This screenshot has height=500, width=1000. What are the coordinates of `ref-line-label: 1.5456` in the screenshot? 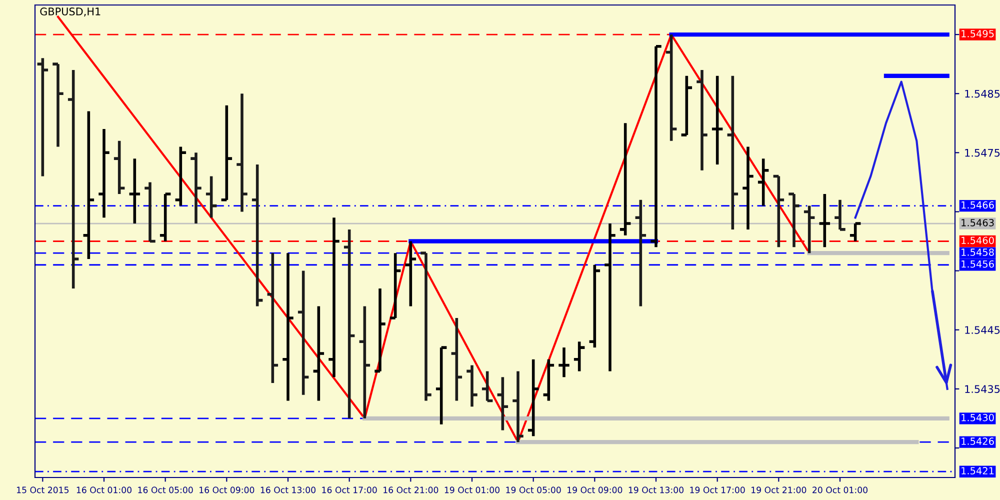 It's located at (978, 264).